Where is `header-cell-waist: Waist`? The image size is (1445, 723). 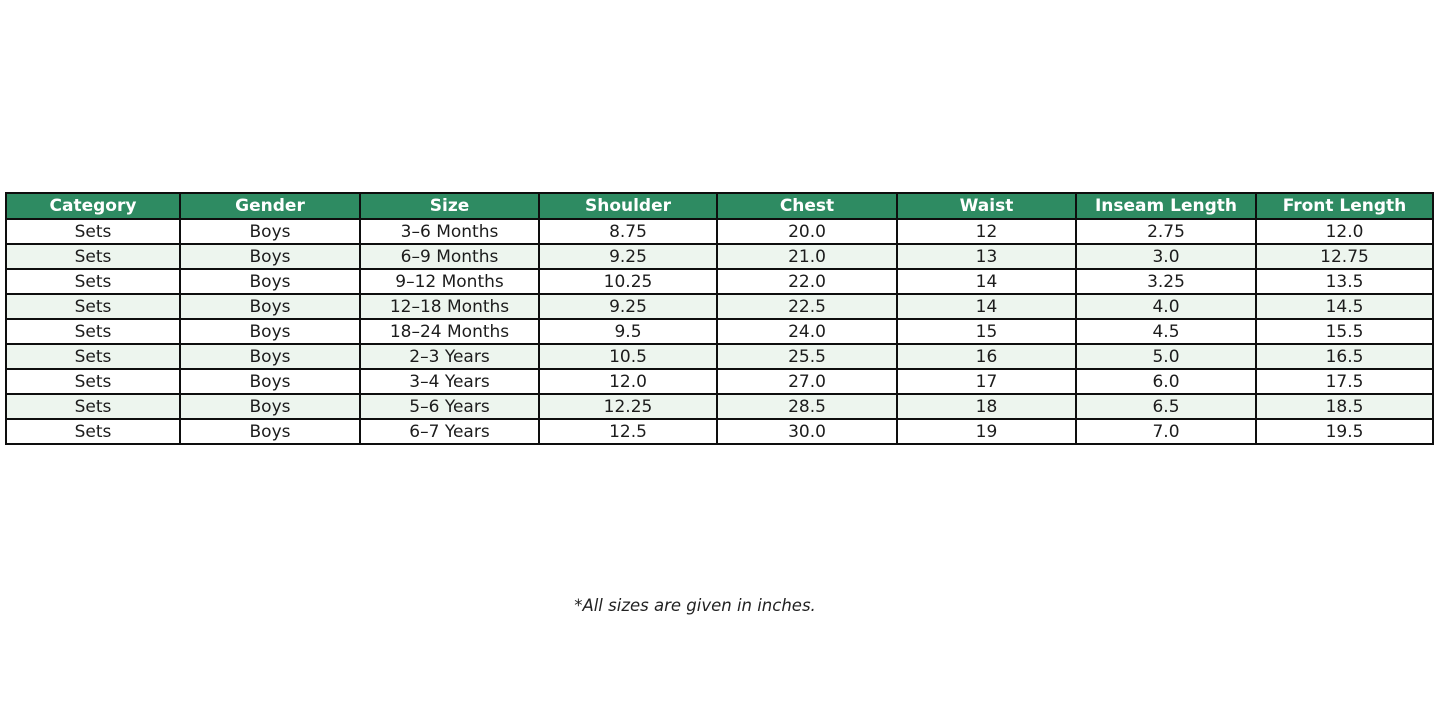
header-cell-waist: Waist is located at coordinates (986, 206).